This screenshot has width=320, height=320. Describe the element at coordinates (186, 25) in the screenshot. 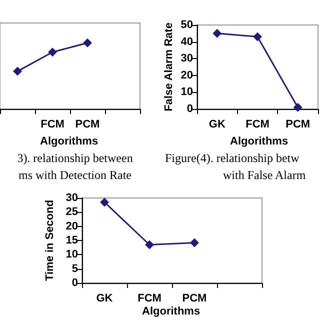

I see `y-tick-label: 50` at that location.